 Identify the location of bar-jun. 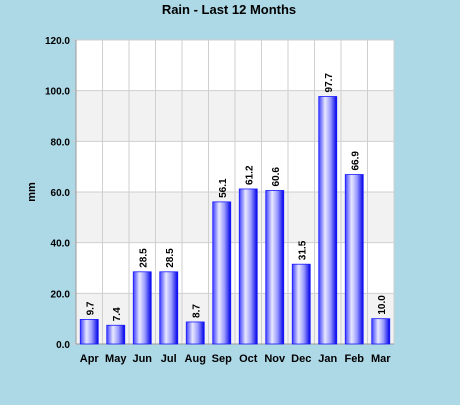
(142, 308).